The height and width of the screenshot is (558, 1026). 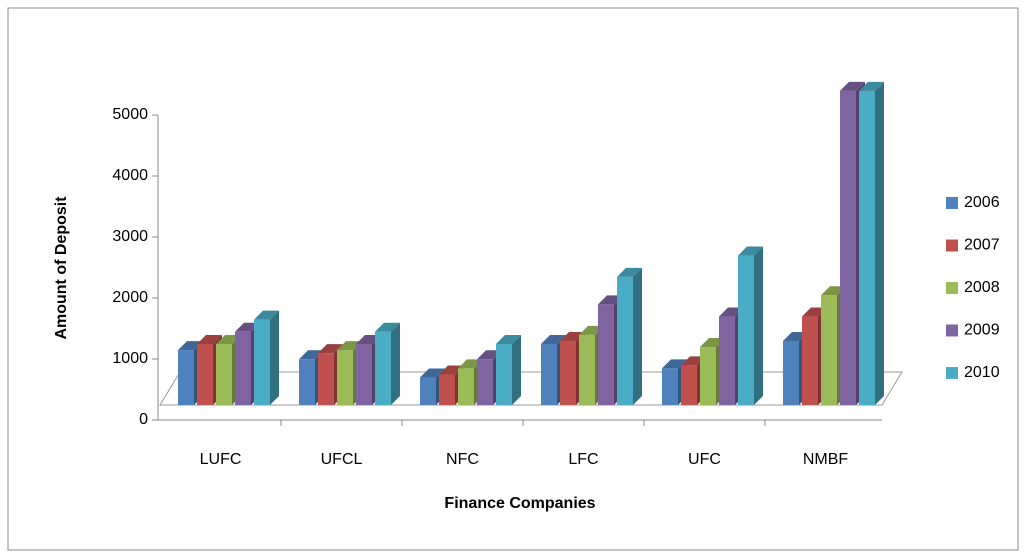 What do you see at coordinates (130, 175) in the screenshot?
I see `y-tick-label: 4000` at bounding box center [130, 175].